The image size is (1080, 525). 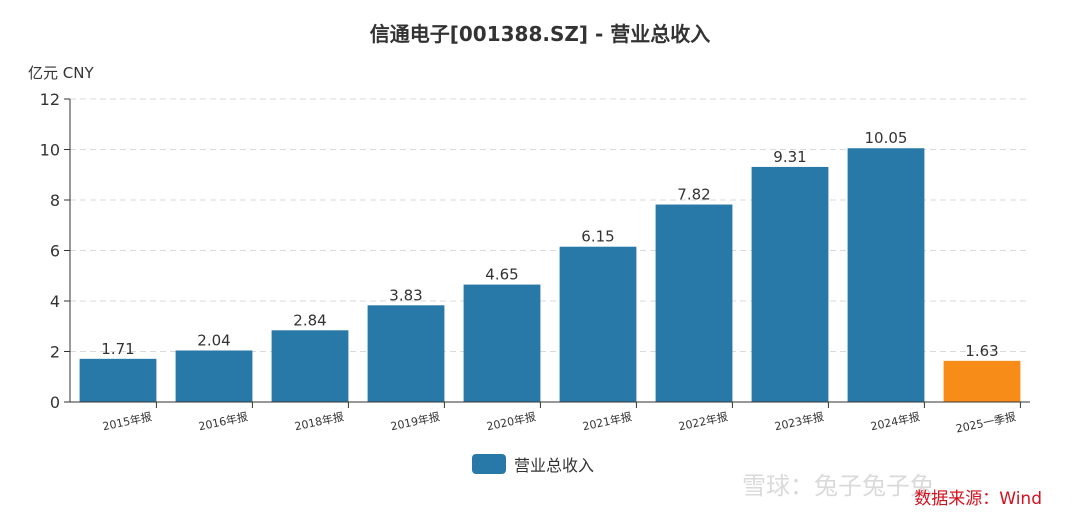 What do you see at coordinates (405, 295) in the screenshot?
I see `data-label: 3.83` at bounding box center [405, 295].